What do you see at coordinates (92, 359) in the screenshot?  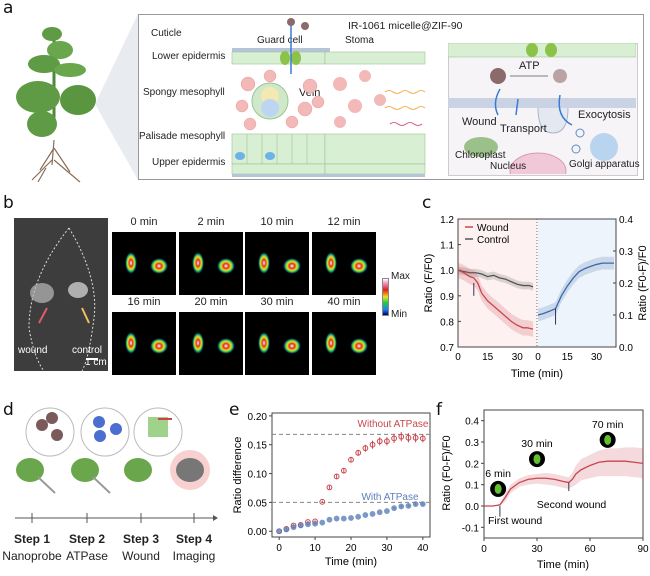 I see `scale-bar` at bounding box center [92, 359].